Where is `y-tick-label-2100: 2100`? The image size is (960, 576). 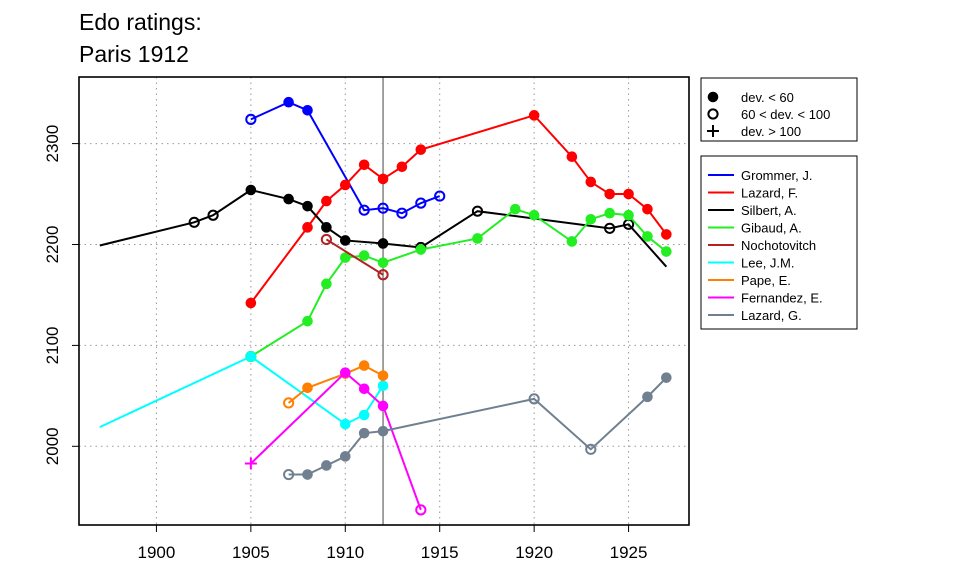
y-tick-label-2100: 2100 is located at coordinates (52, 345).